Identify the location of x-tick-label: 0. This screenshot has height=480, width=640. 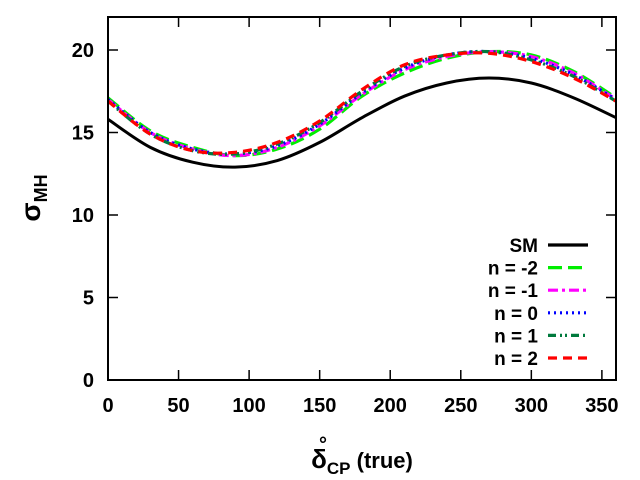
(107, 406).